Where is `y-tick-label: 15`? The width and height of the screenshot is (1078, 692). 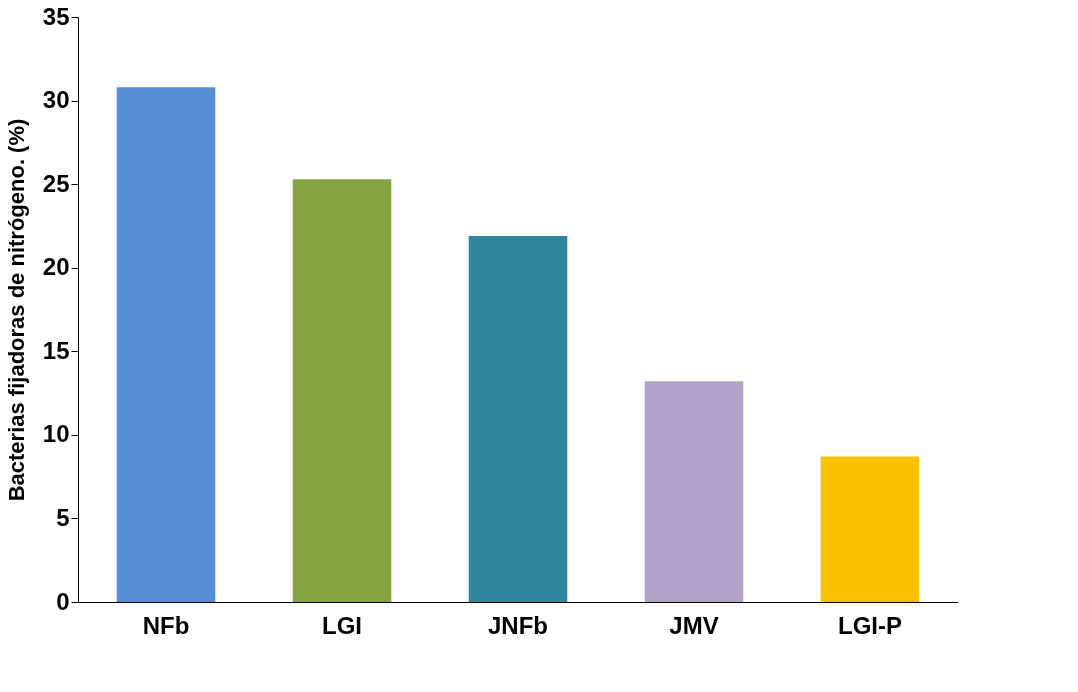
y-tick-label: 15 is located at coordinates (56, 350).